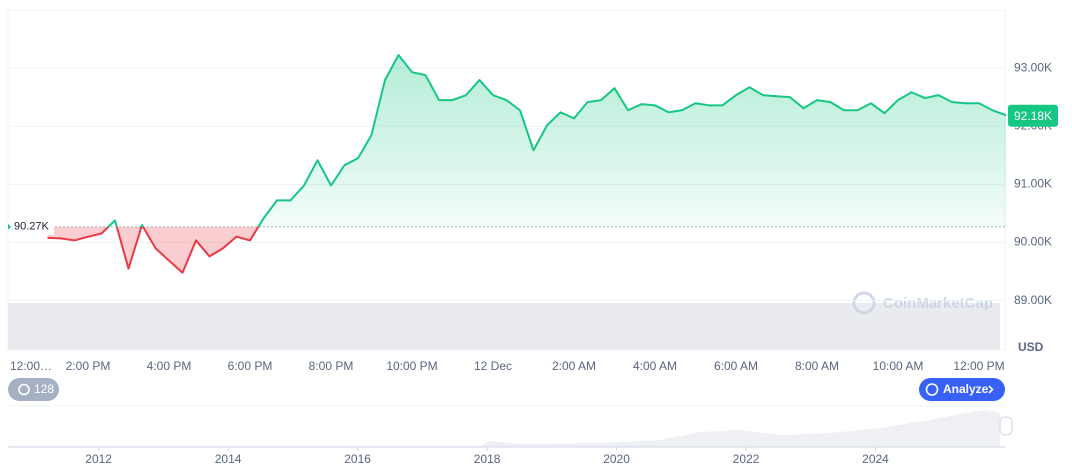  Describe the element at coordinates (991, 389) in the screenshot. I see `analyze-chevron` at that location.